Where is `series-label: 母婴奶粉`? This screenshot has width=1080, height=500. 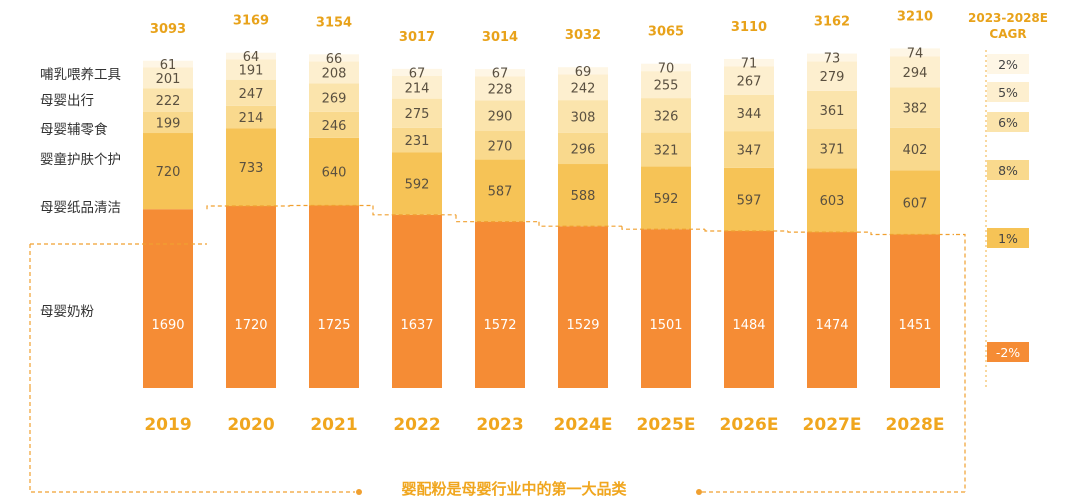
series-label: 母婴奶粉 is located at coordinates (67, 312).